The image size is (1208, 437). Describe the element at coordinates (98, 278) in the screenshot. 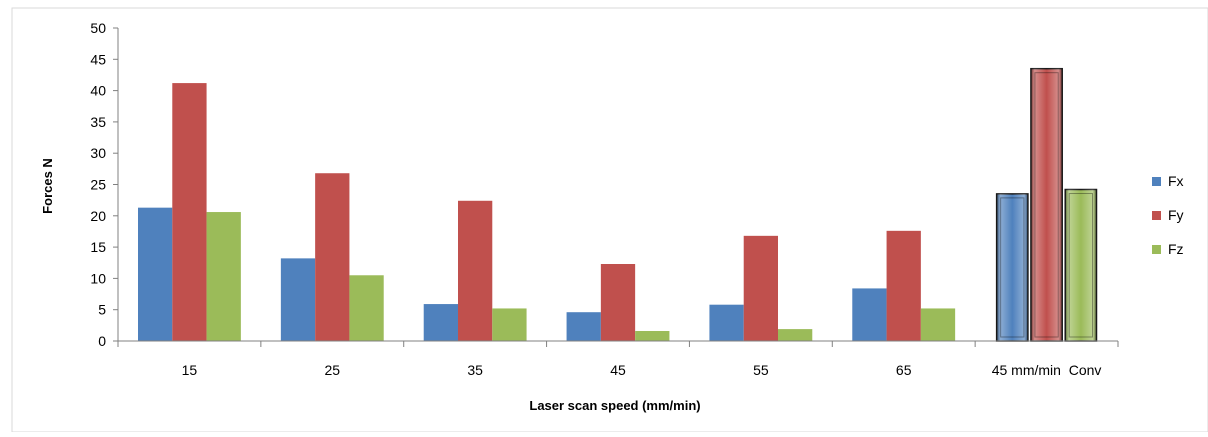

I see `y-tick-label: 10` at that location.